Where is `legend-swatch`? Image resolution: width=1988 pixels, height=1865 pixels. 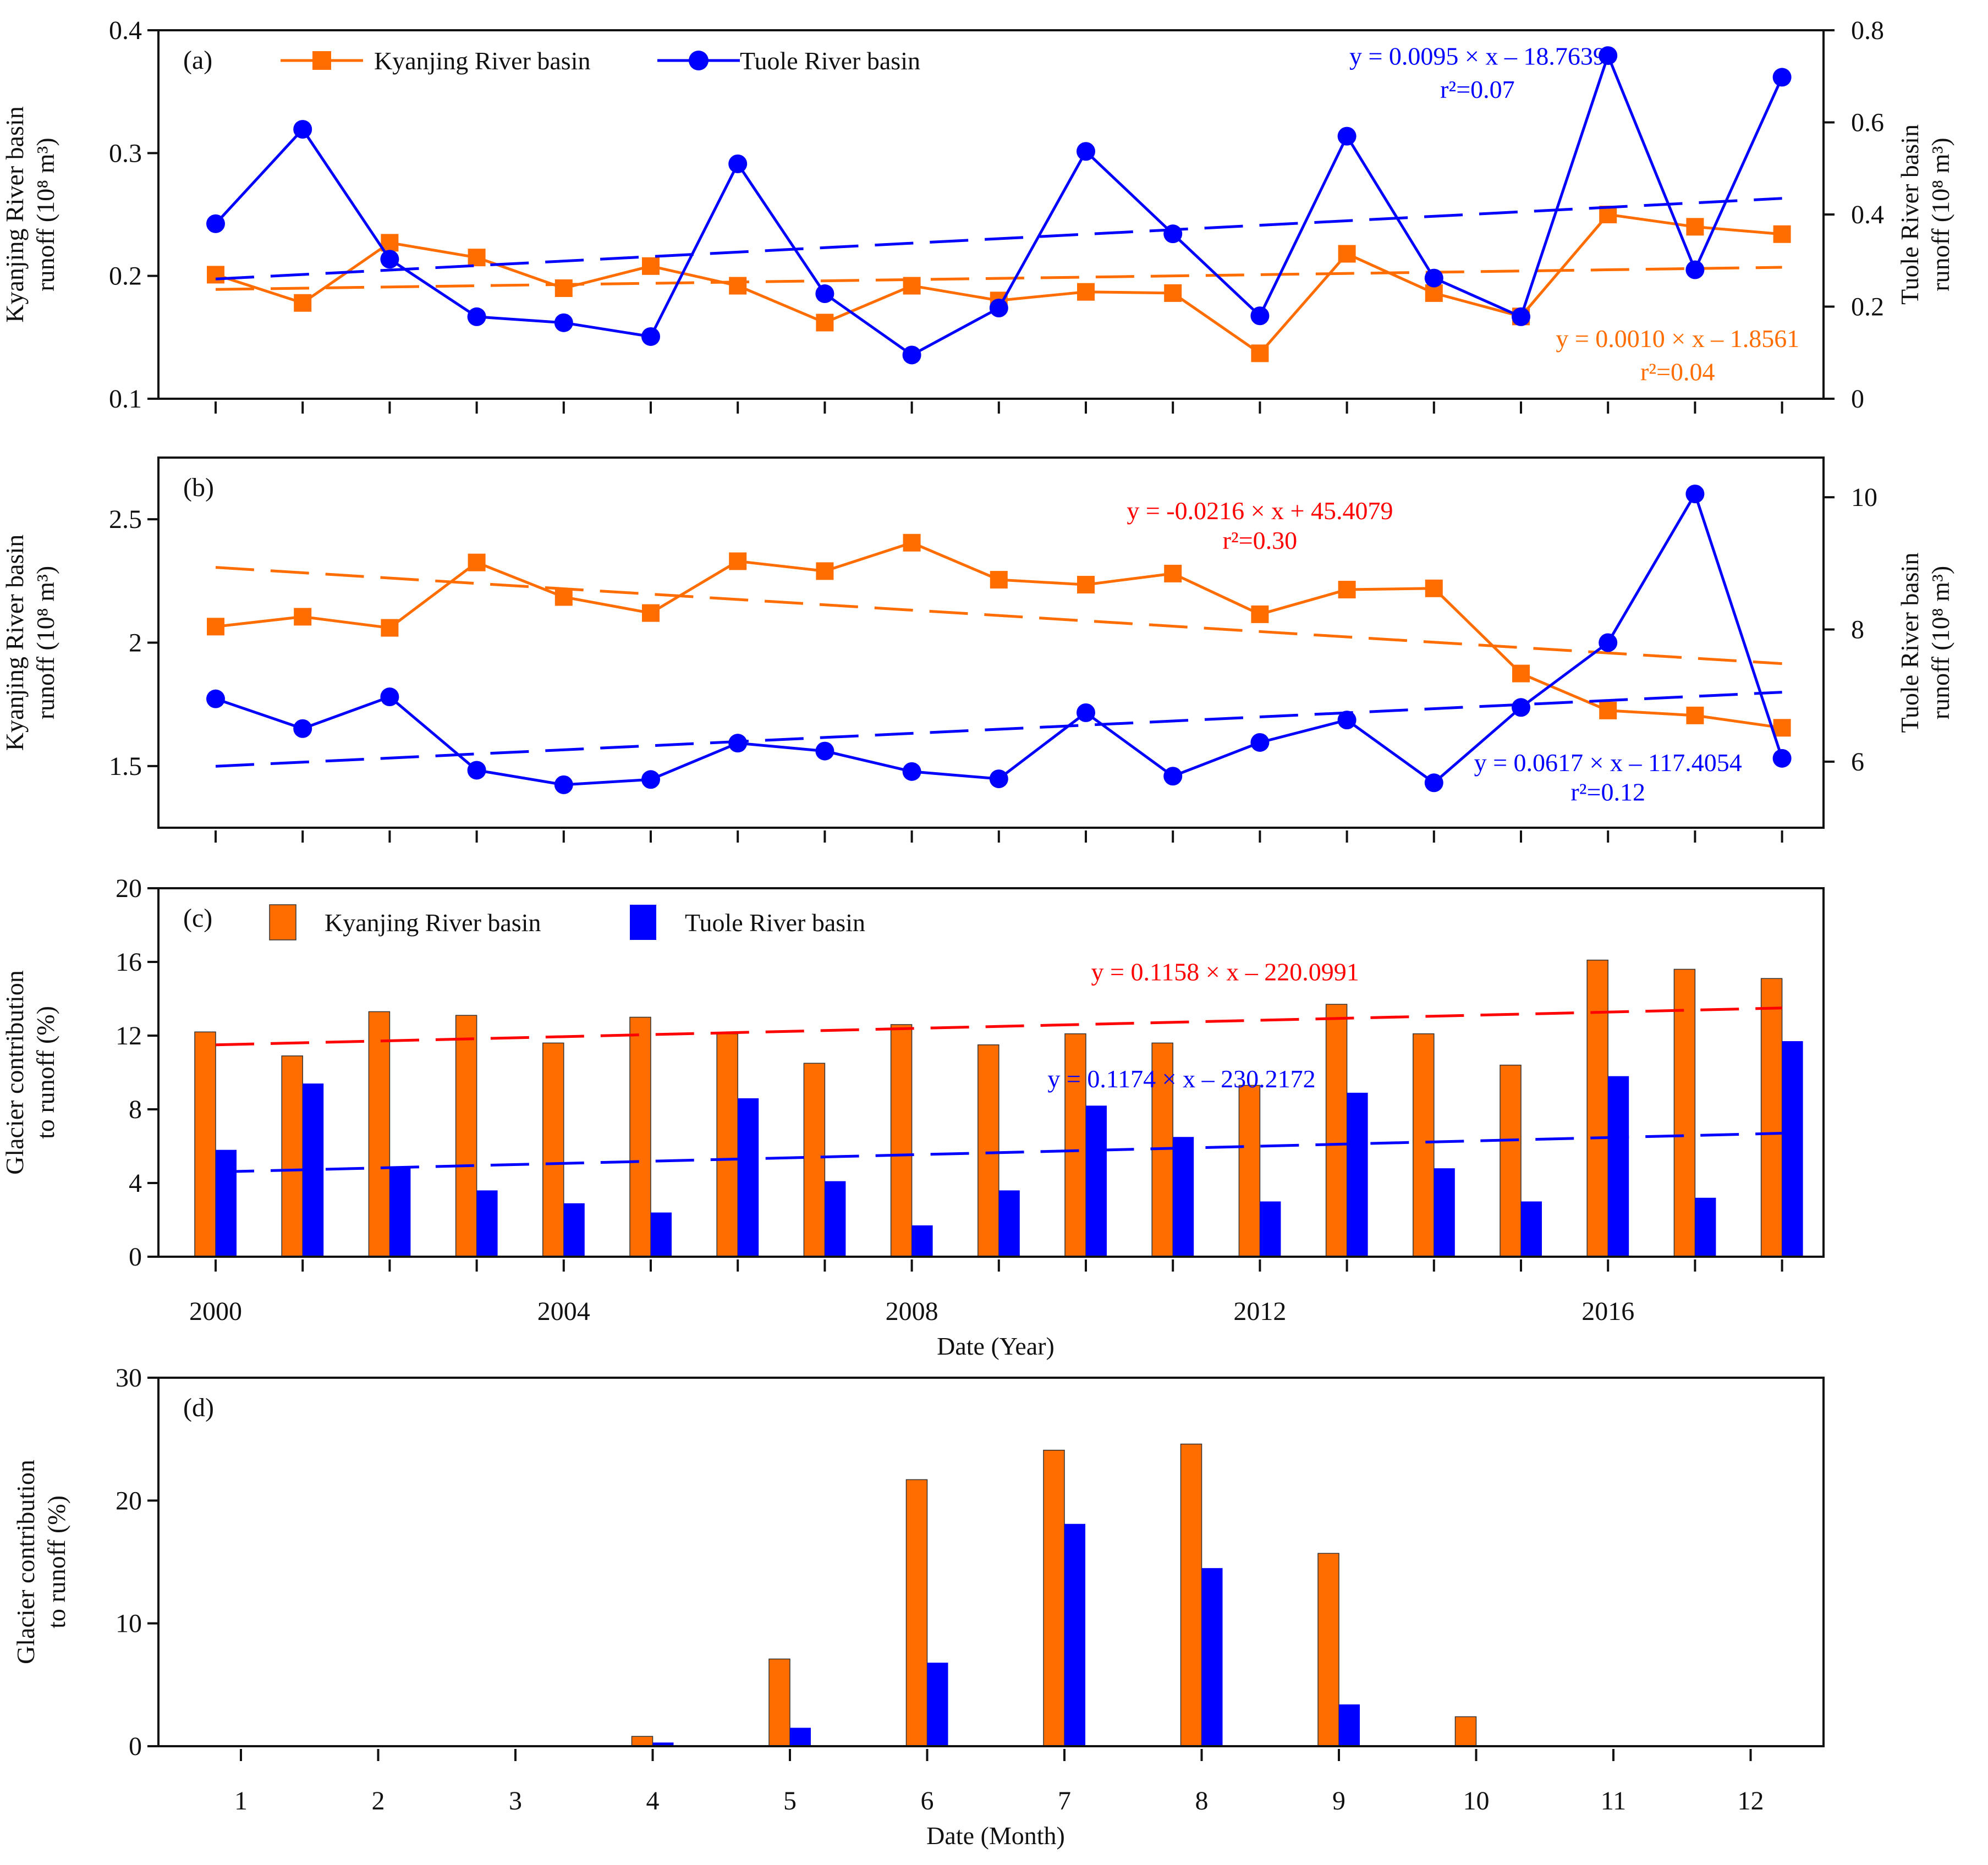
legend-swatch is located at coordinates (643, 923).